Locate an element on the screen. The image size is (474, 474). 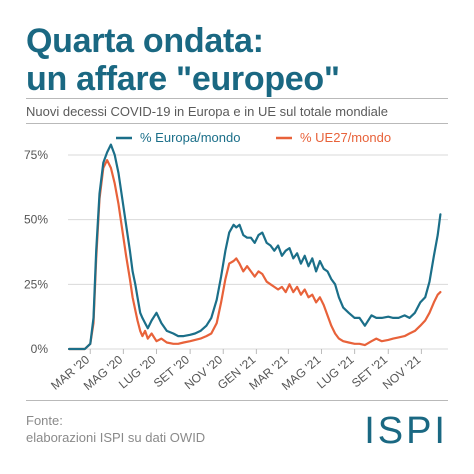
y-tick-label: 50% is located at coordinates (36, 220).